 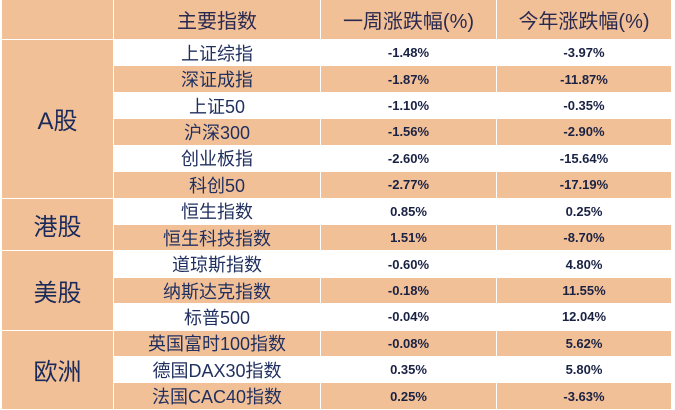 What do you see at coordinates (409, 344) in the screenshot?
I see `table-row-week: -0.08%` at bounding box center [409, 344].